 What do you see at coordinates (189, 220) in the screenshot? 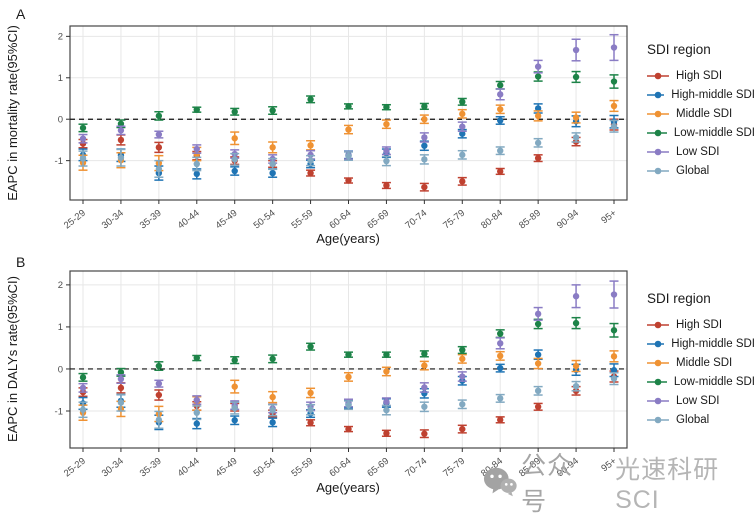
I see `x-tick-label: 40-44` at bounding box center [189, 220].